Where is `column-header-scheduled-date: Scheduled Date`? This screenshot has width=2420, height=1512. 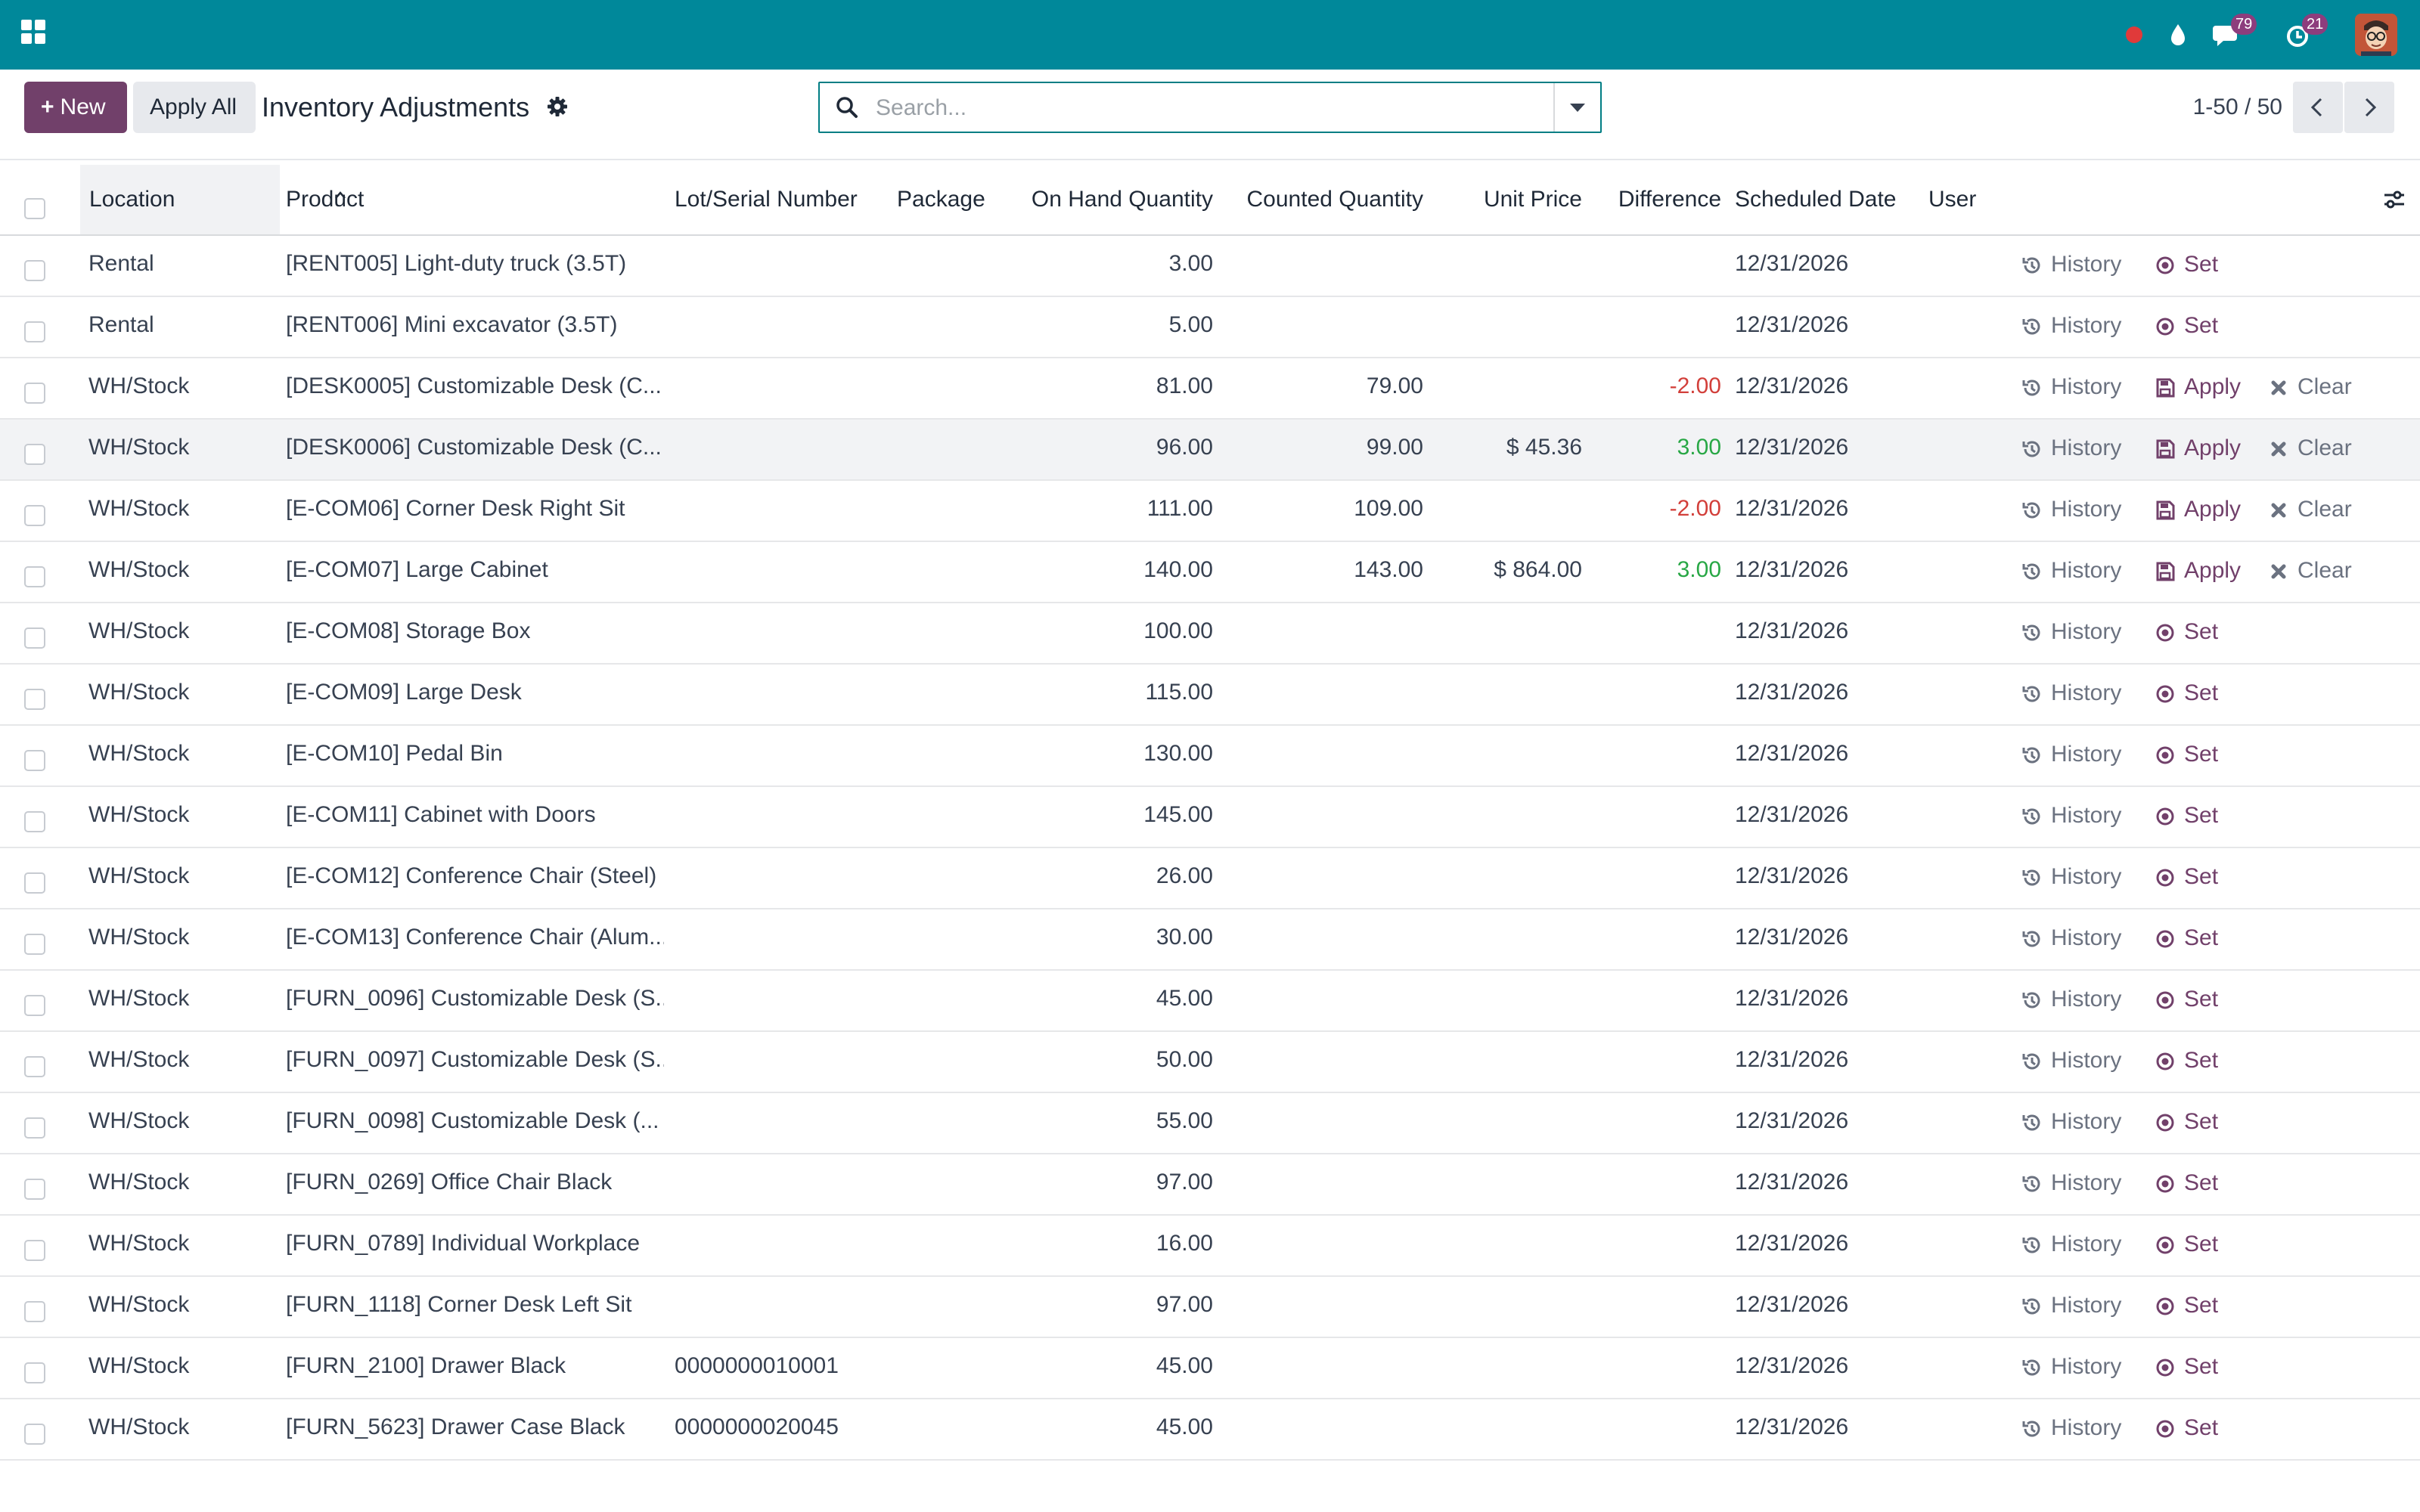 column-header-scheduled-date: Scheduled Date is located at coordinates (1816, 200).